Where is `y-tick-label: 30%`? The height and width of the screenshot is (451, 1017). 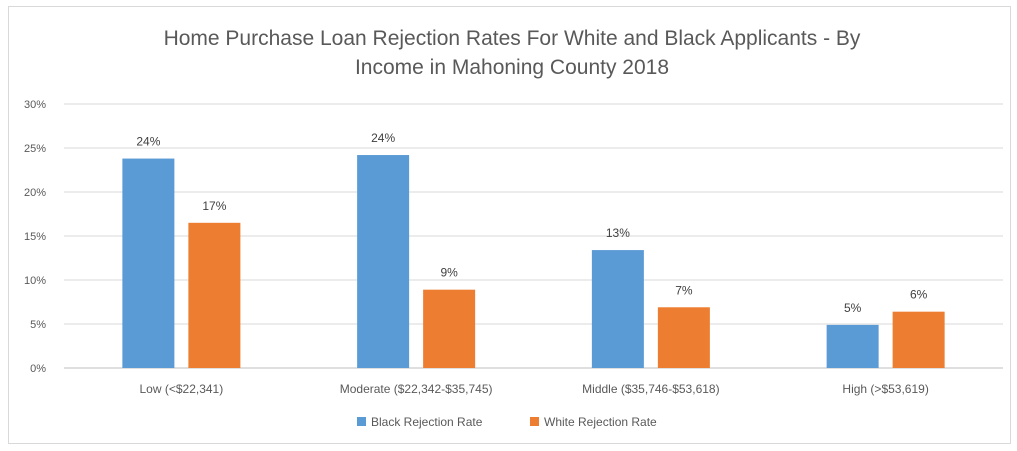
y-tick-label: 30% is located at coordinates (35, 105).